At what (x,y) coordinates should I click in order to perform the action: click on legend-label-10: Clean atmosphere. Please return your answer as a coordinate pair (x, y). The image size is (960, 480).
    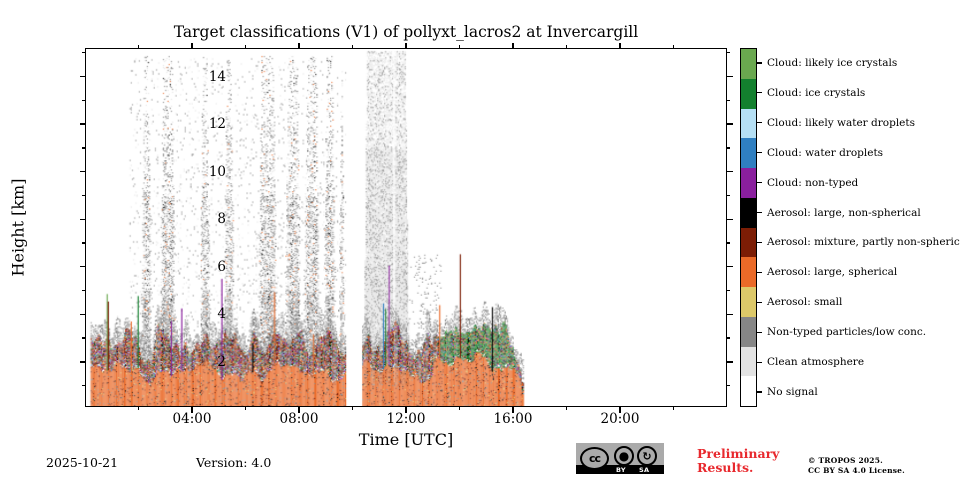
    Looking at the image, I should click on (816, 362).